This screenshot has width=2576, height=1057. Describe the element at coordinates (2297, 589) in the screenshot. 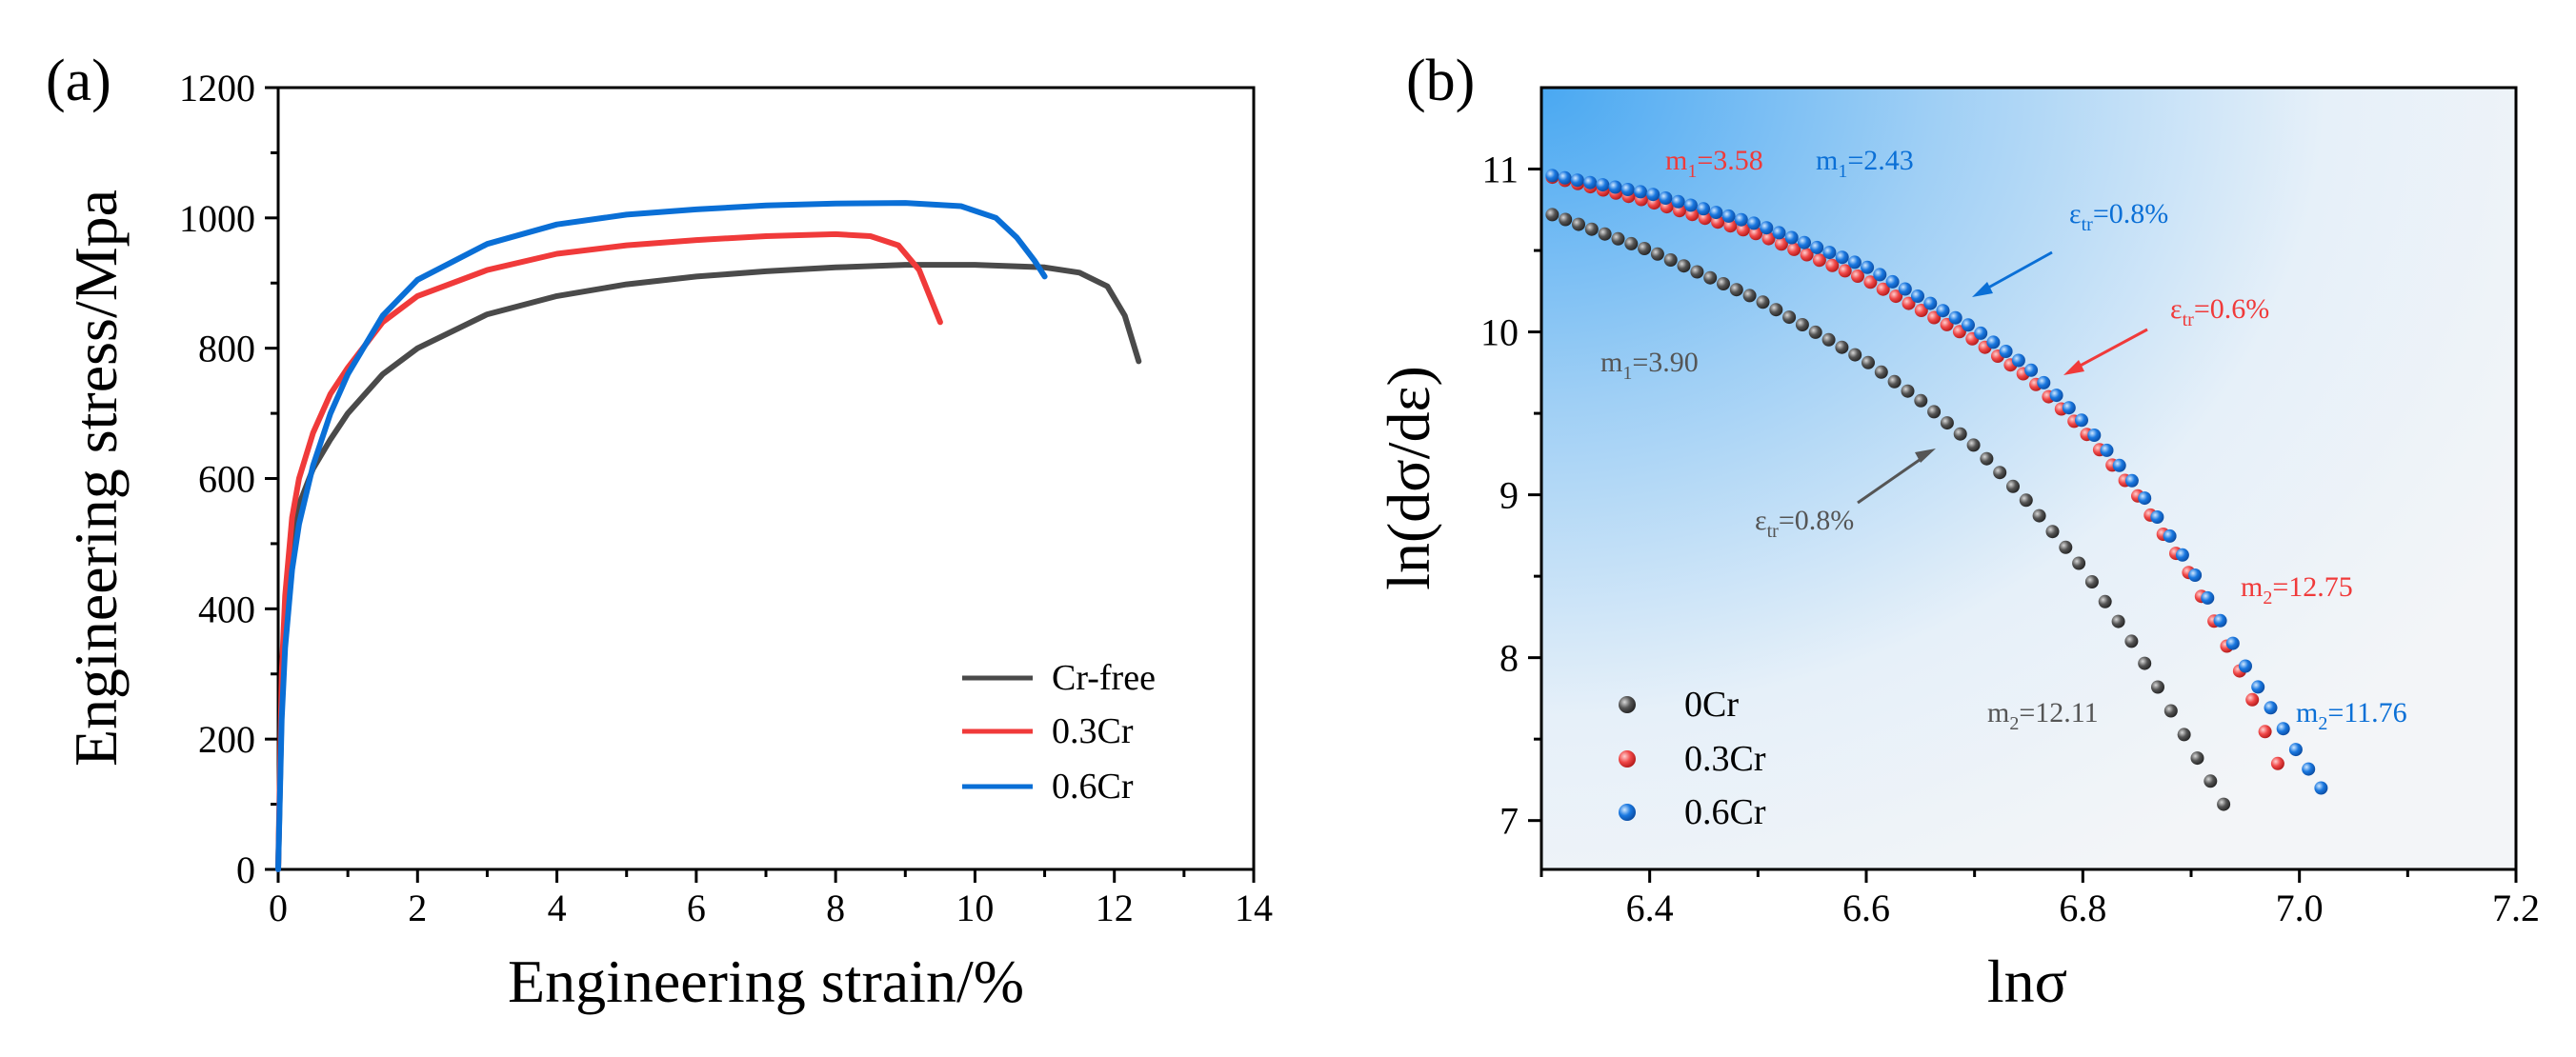

I see `annotation-m2-0.3cr: m2=12.75` at that location.